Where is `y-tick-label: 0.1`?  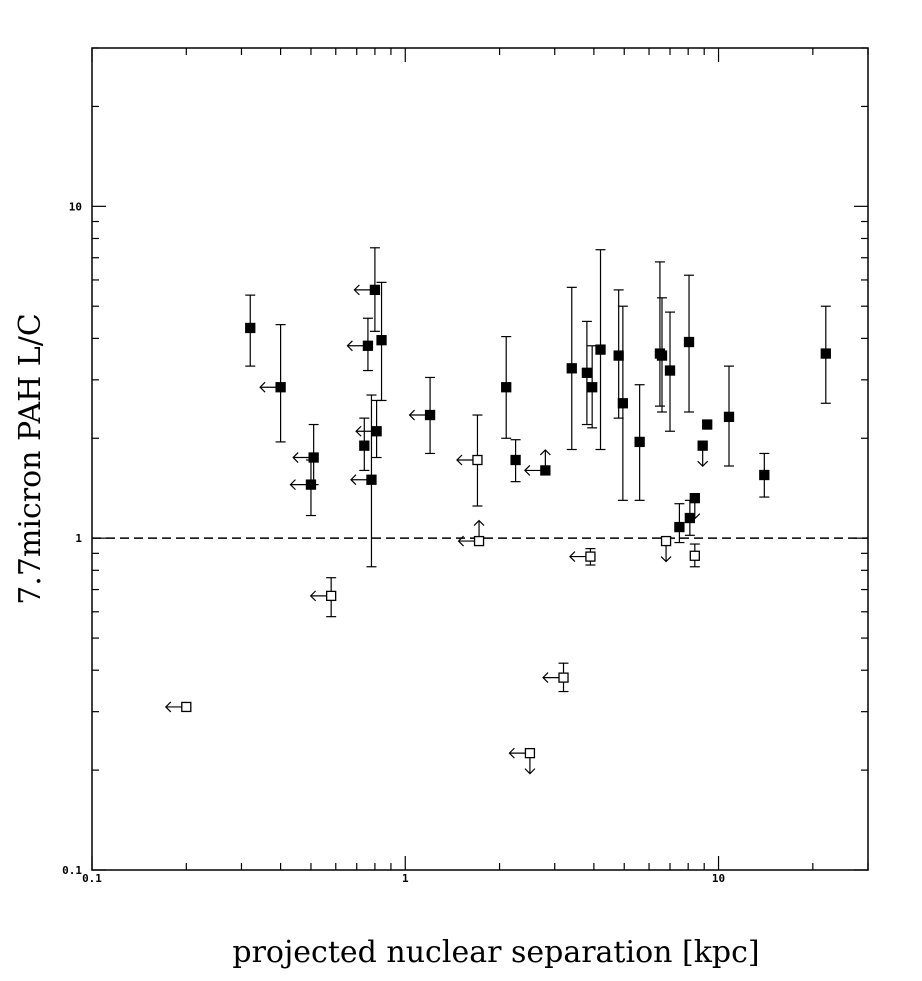
y-tick-label: 0.1 is located at coordinates (72, 870).